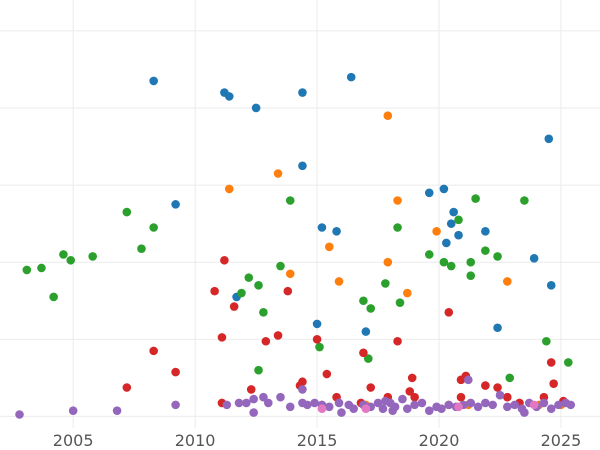  Describe the element at coordinates (195, 440) in the screenshot. I see `x-tick-label: 2010` at that location.